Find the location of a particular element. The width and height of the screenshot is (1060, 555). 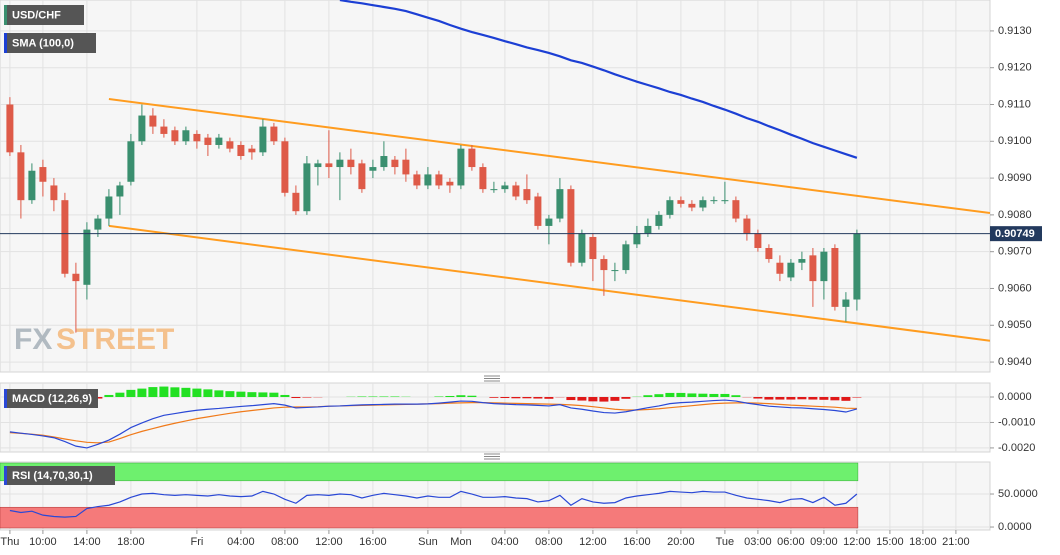

macd-plot is located at coordinates (433, 417).